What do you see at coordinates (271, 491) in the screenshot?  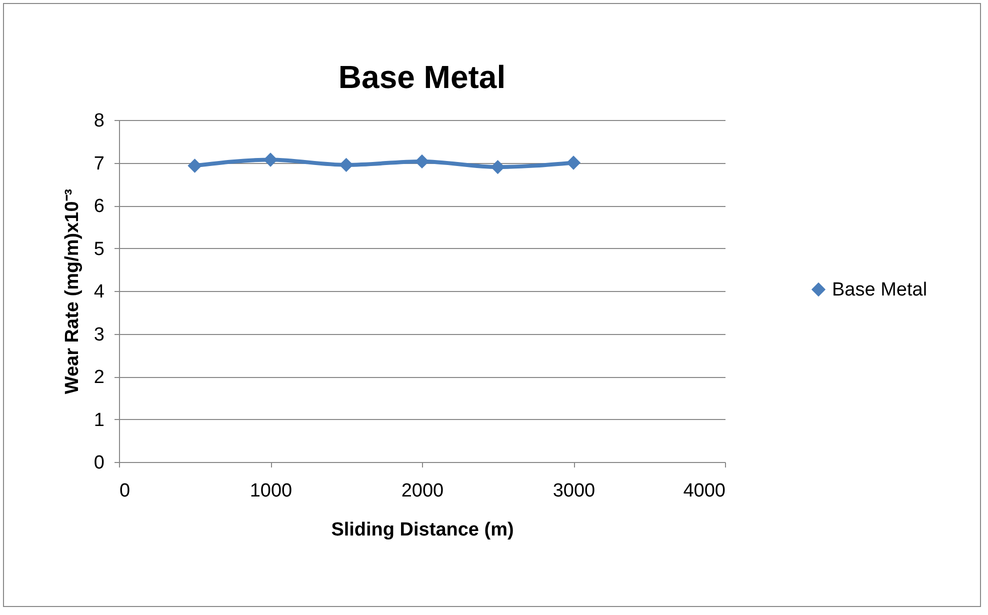 I see `x-tick-label: 1000` at bounding box center [271, 491].